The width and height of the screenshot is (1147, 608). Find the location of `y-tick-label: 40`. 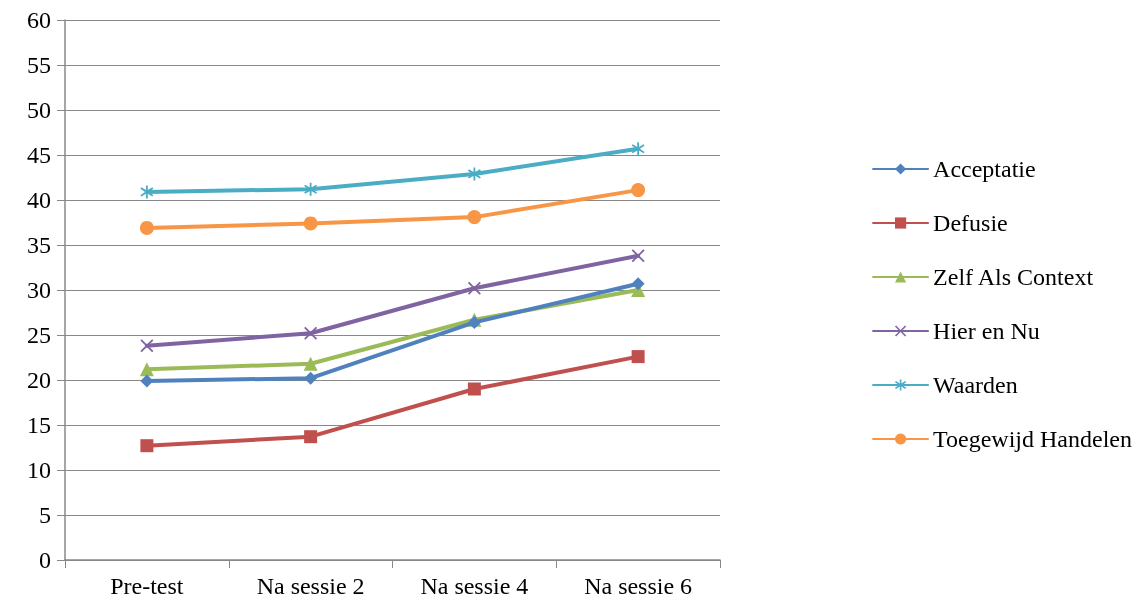

y-tick-label: 40 is located at coordinates (39, 200).